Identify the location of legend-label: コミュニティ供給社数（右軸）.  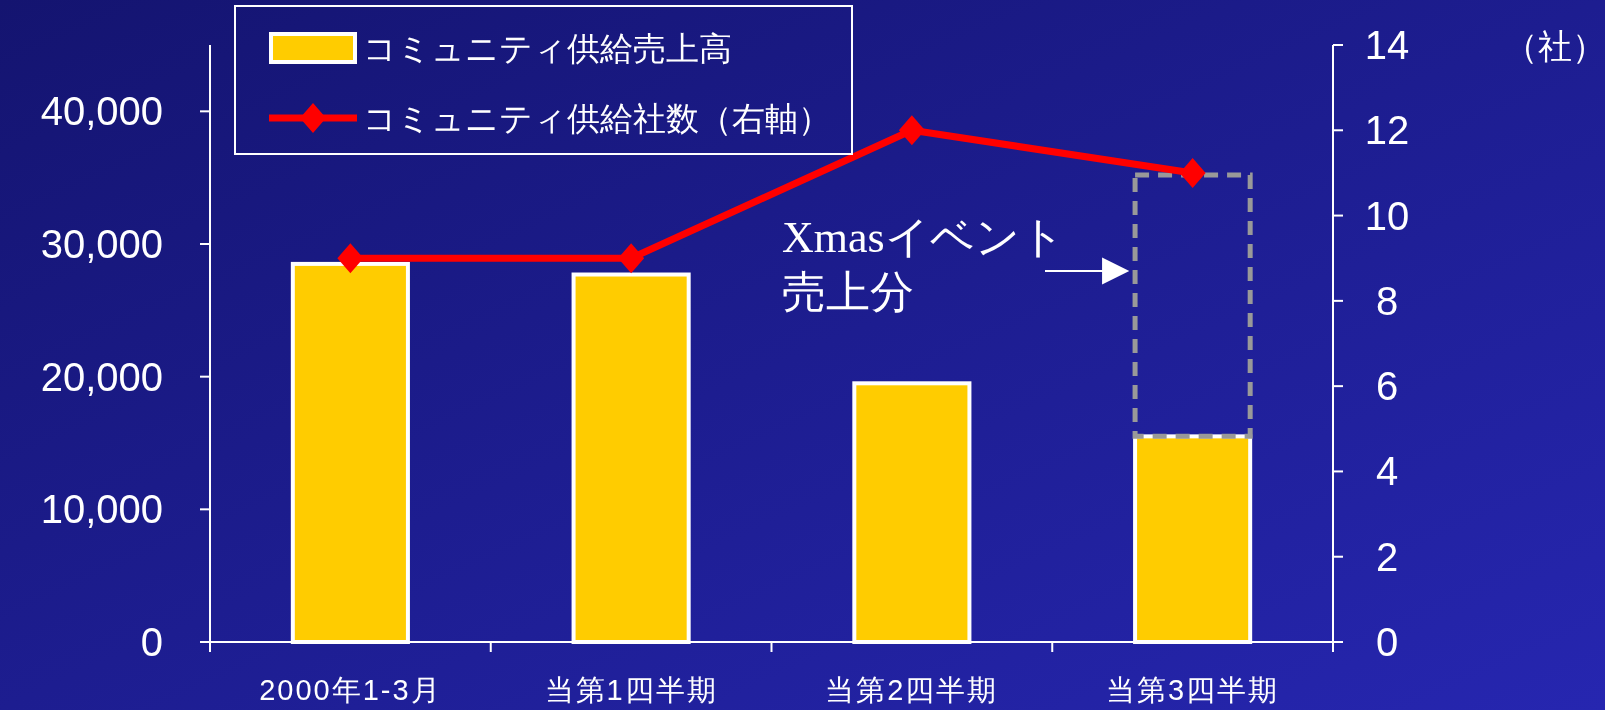
(597, 118).